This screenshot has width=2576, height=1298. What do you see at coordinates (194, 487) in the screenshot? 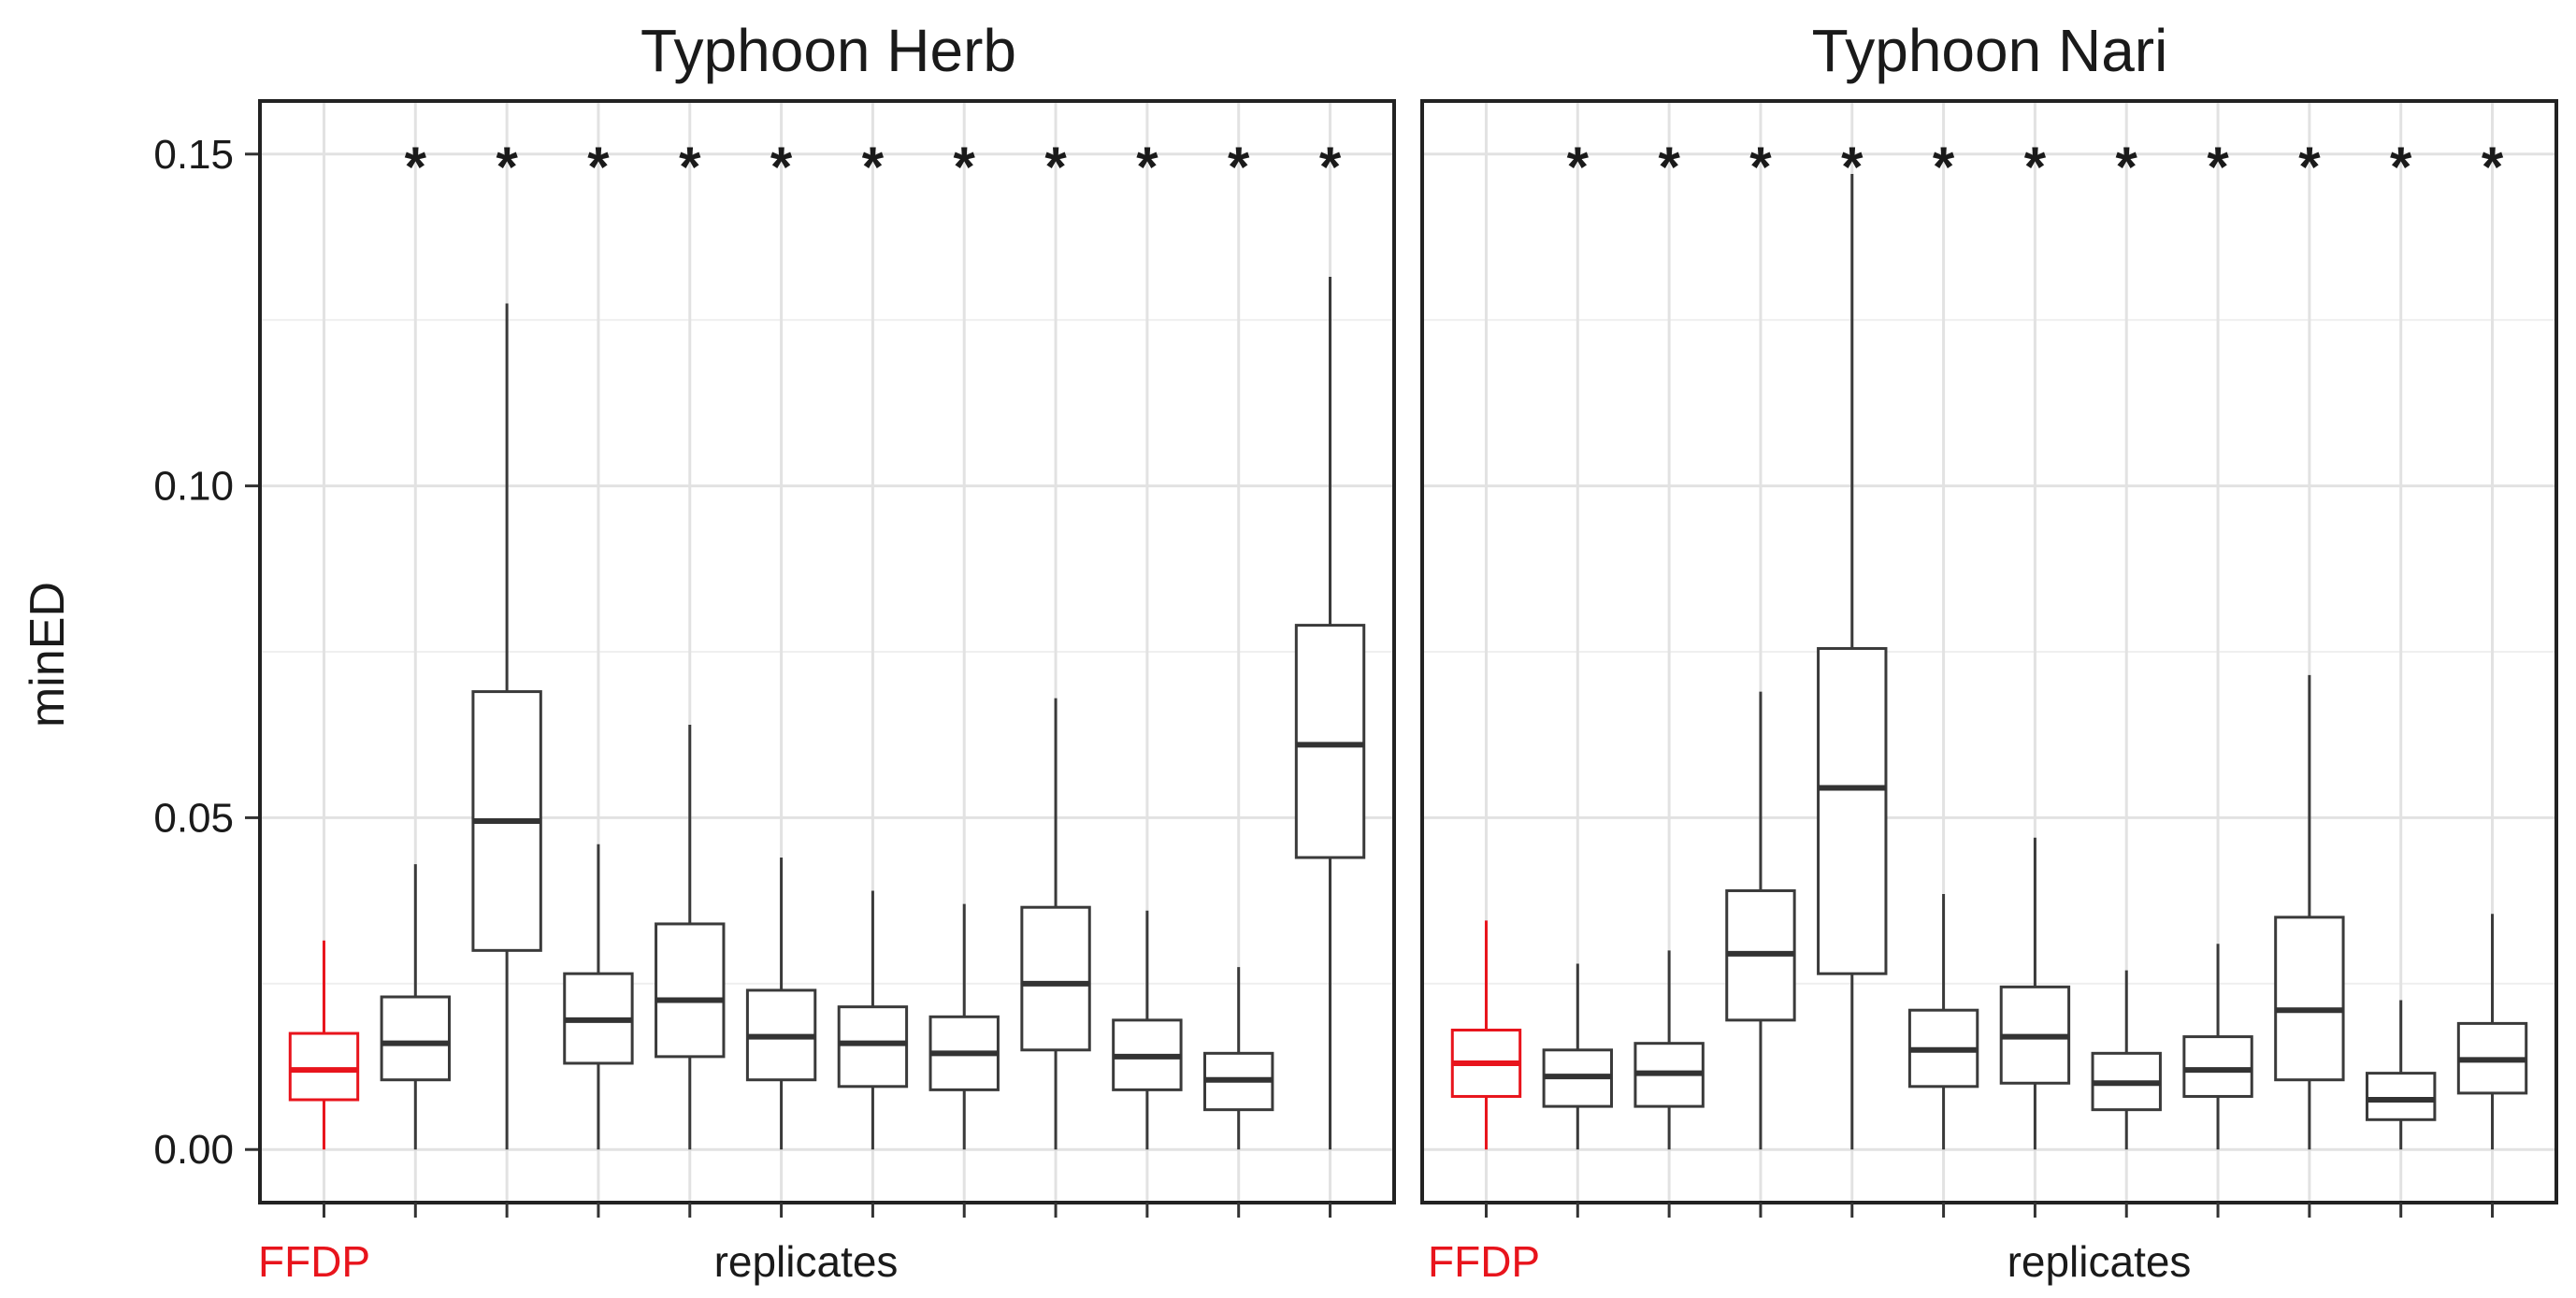
I see `y-tick-label: 0.10` at bounding box center [194, 487].